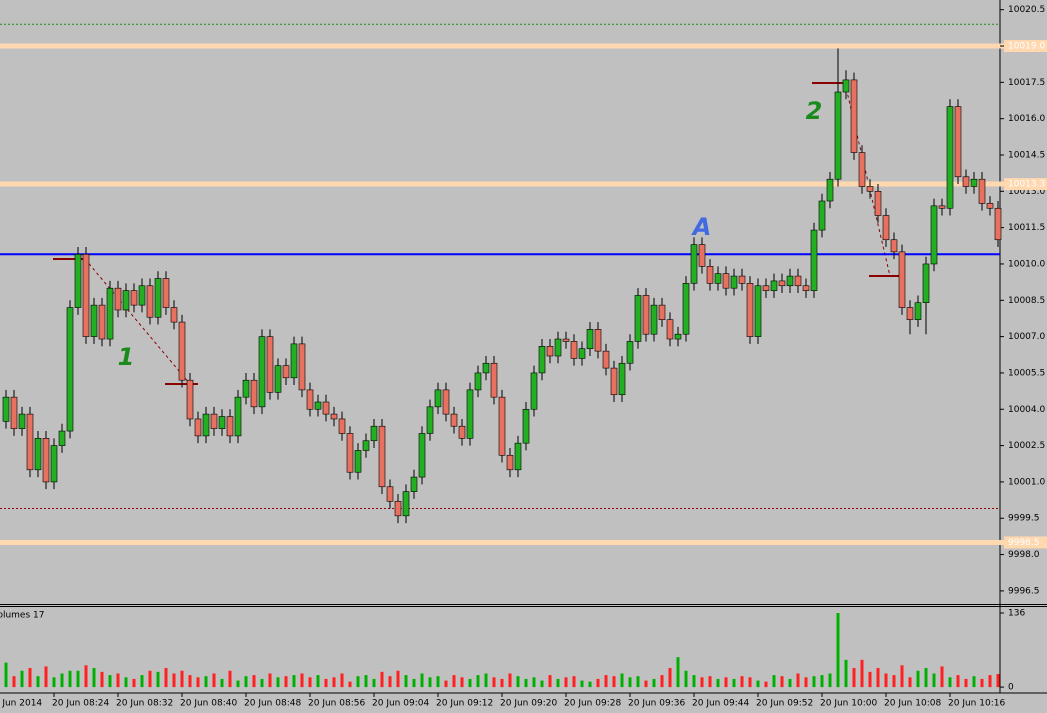  What do you see at coordinates (1024, 591) in the screenshot?
I see `y-tick-label: 9996.5` at bounding box center [1024, 591].